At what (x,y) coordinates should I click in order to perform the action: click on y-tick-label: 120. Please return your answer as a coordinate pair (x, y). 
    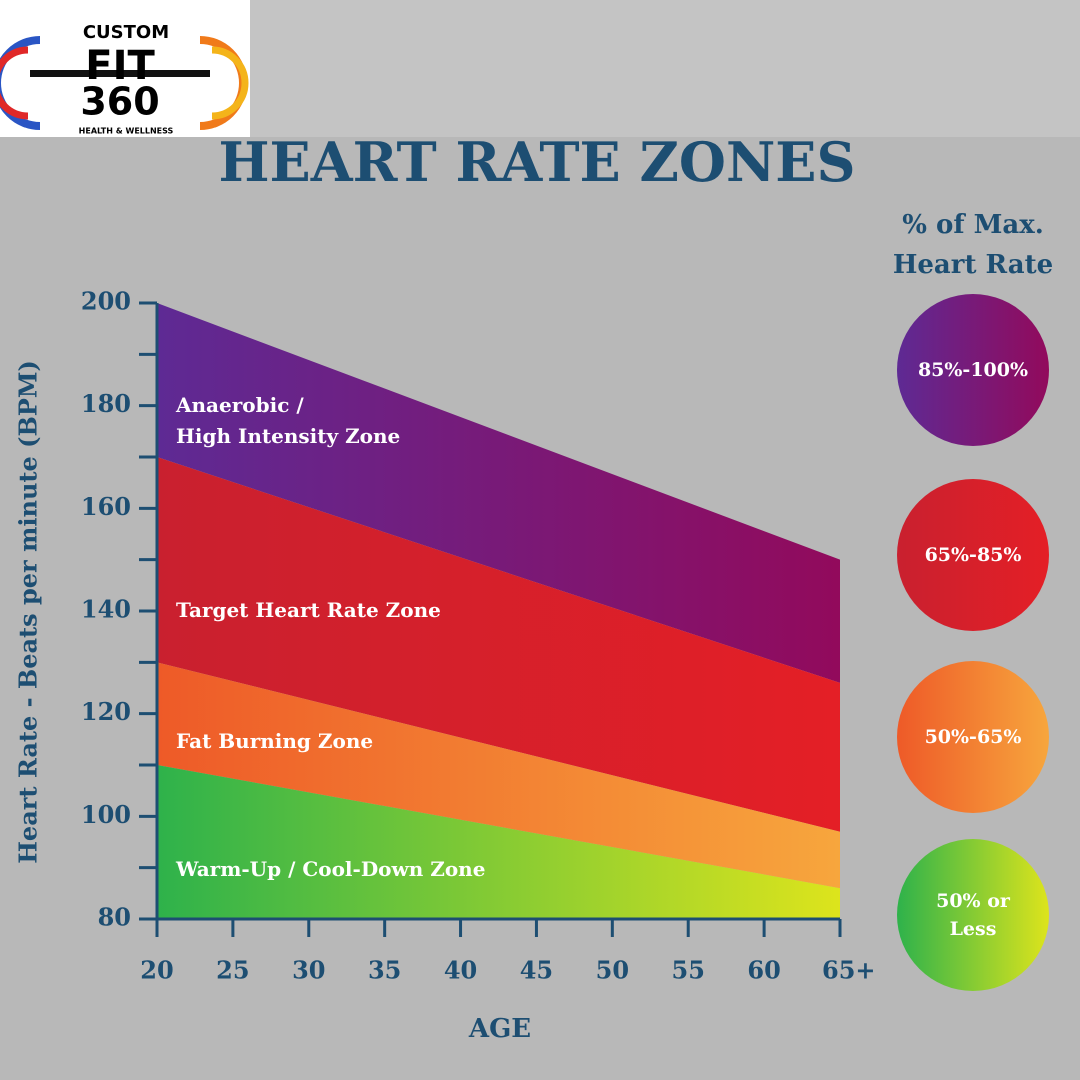
    Looking at the image, I should click on (106, 711).